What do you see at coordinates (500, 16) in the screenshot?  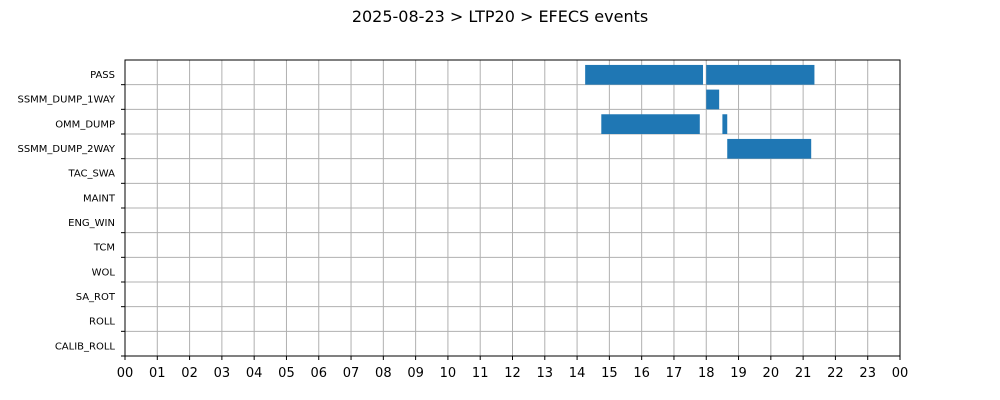 I see `chart-title: 2025-08-23 > LTP20 > EFECS events` at bounding box center [500, 16].